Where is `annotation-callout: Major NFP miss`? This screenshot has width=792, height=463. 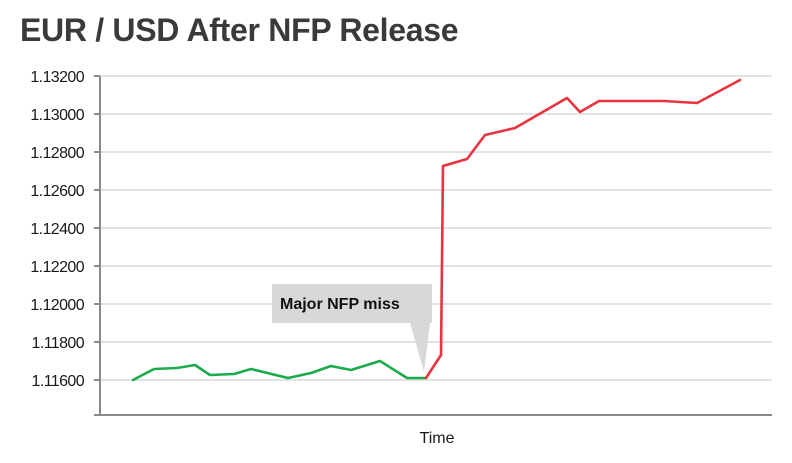 annotation-callout: Major NFP miss is located at coordinates (352, 328).